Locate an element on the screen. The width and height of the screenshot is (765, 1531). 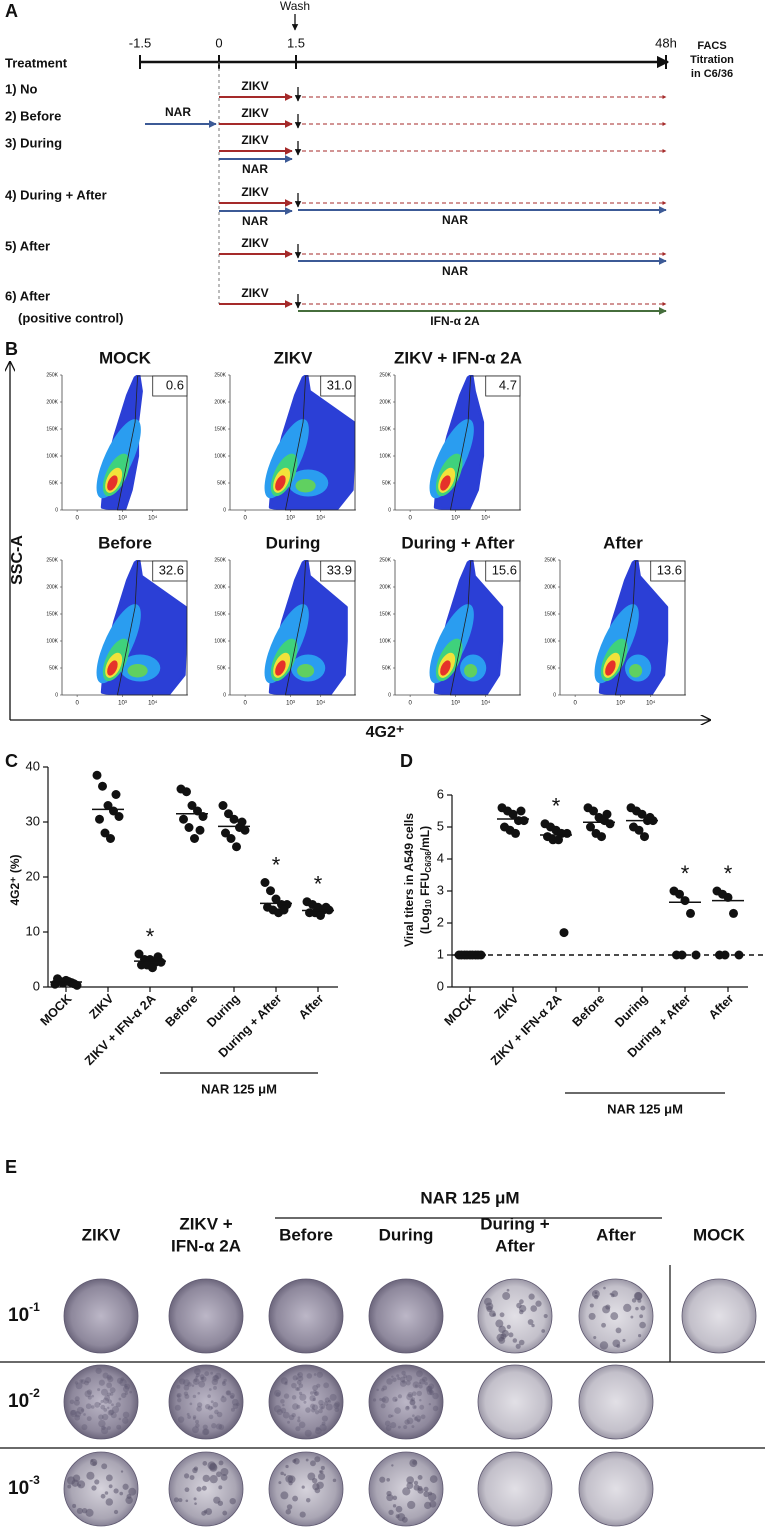
y-axis-label: 4G2⁺ (%) is located at coordinates (15, 879).